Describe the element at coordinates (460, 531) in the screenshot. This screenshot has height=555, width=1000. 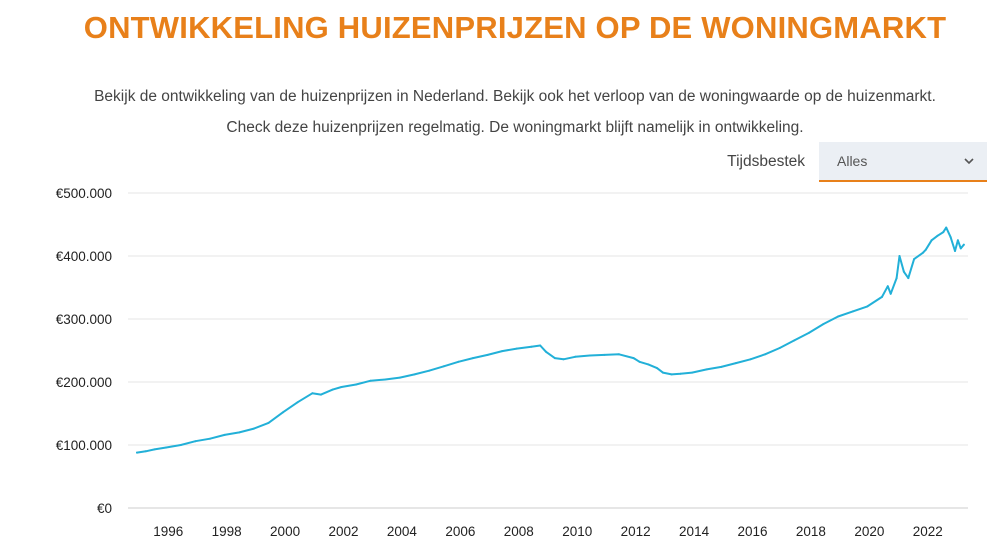
I see `x-tick-label: 2006` at that location.